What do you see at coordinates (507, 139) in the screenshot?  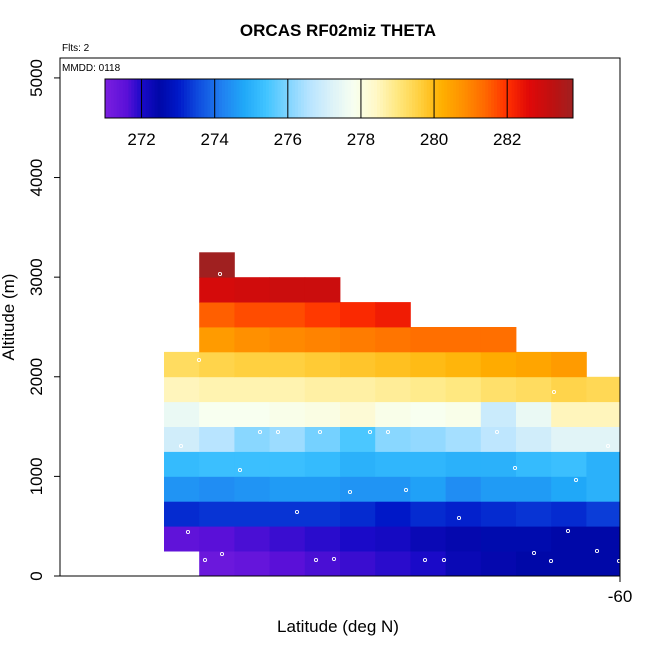 I see `colorbar-tick-label: 282` at bounding box center [507, 139].